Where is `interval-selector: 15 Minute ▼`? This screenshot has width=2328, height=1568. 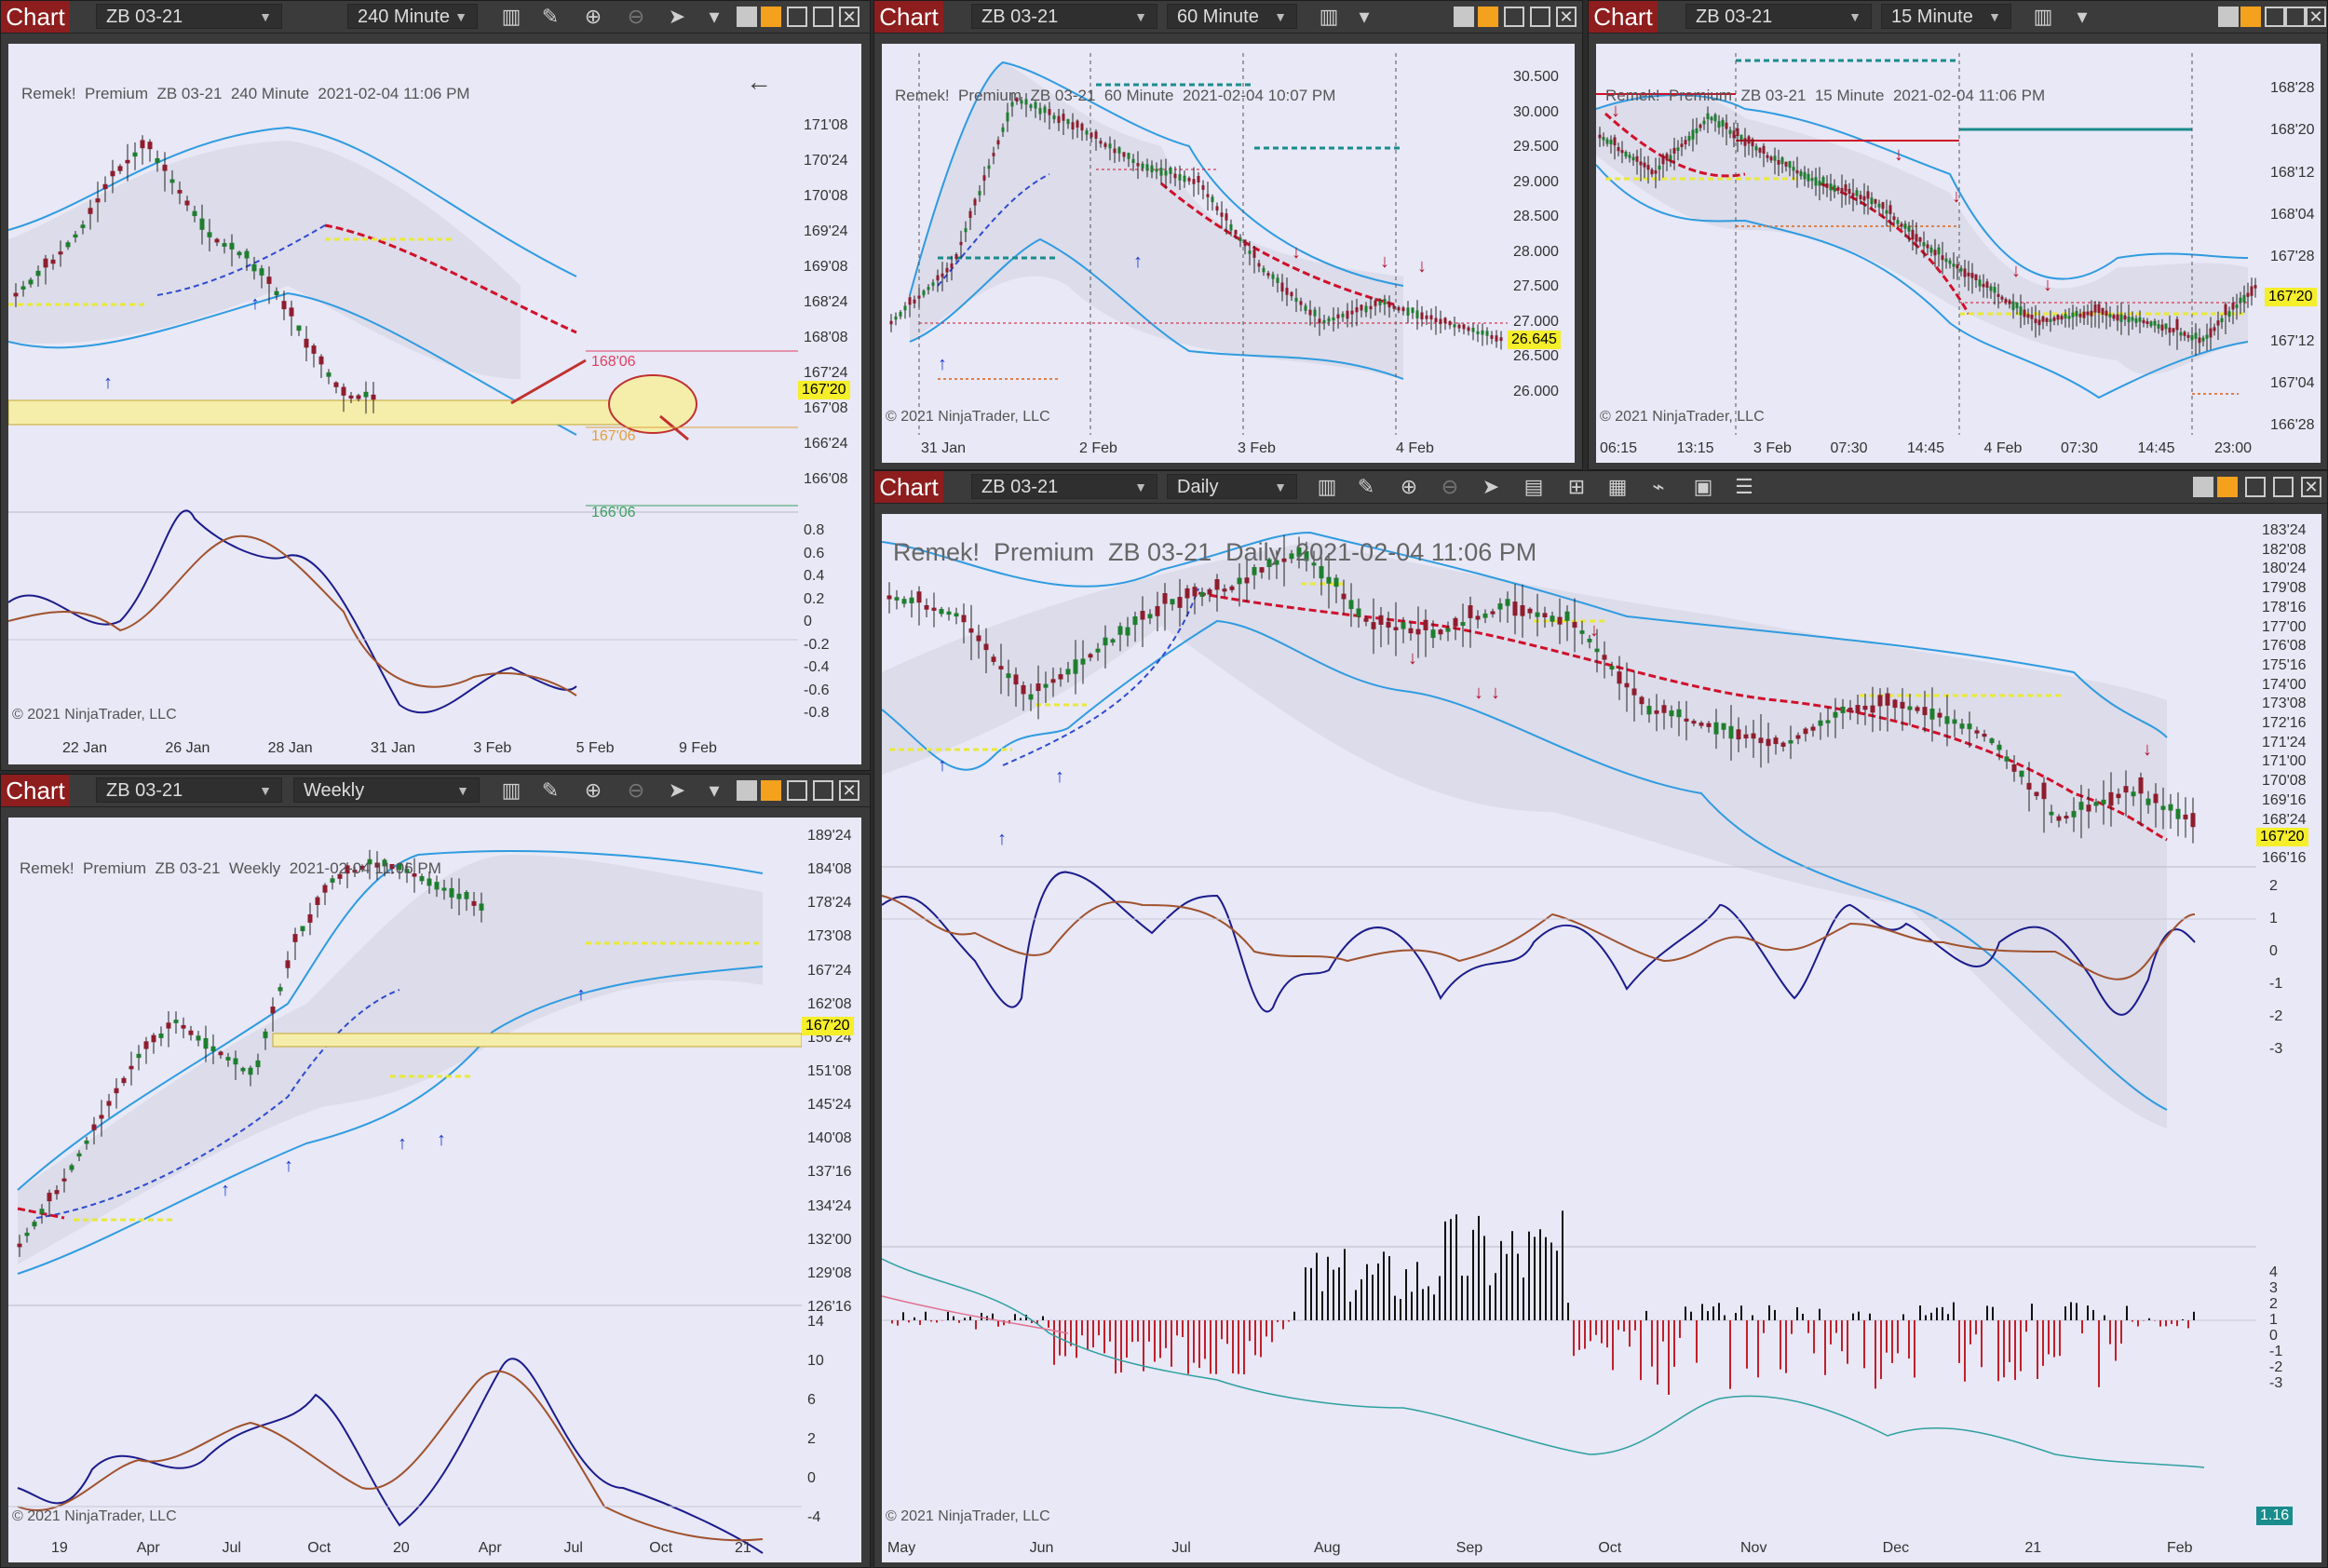 interval-selector: 15 Minute ▼ is located at coordinates (1946, 16).